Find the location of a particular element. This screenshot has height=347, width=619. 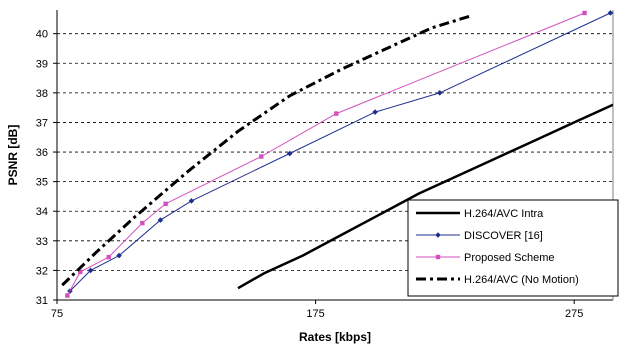

legend-label: DISCOVER [16] is located at coordinates (503, 236).